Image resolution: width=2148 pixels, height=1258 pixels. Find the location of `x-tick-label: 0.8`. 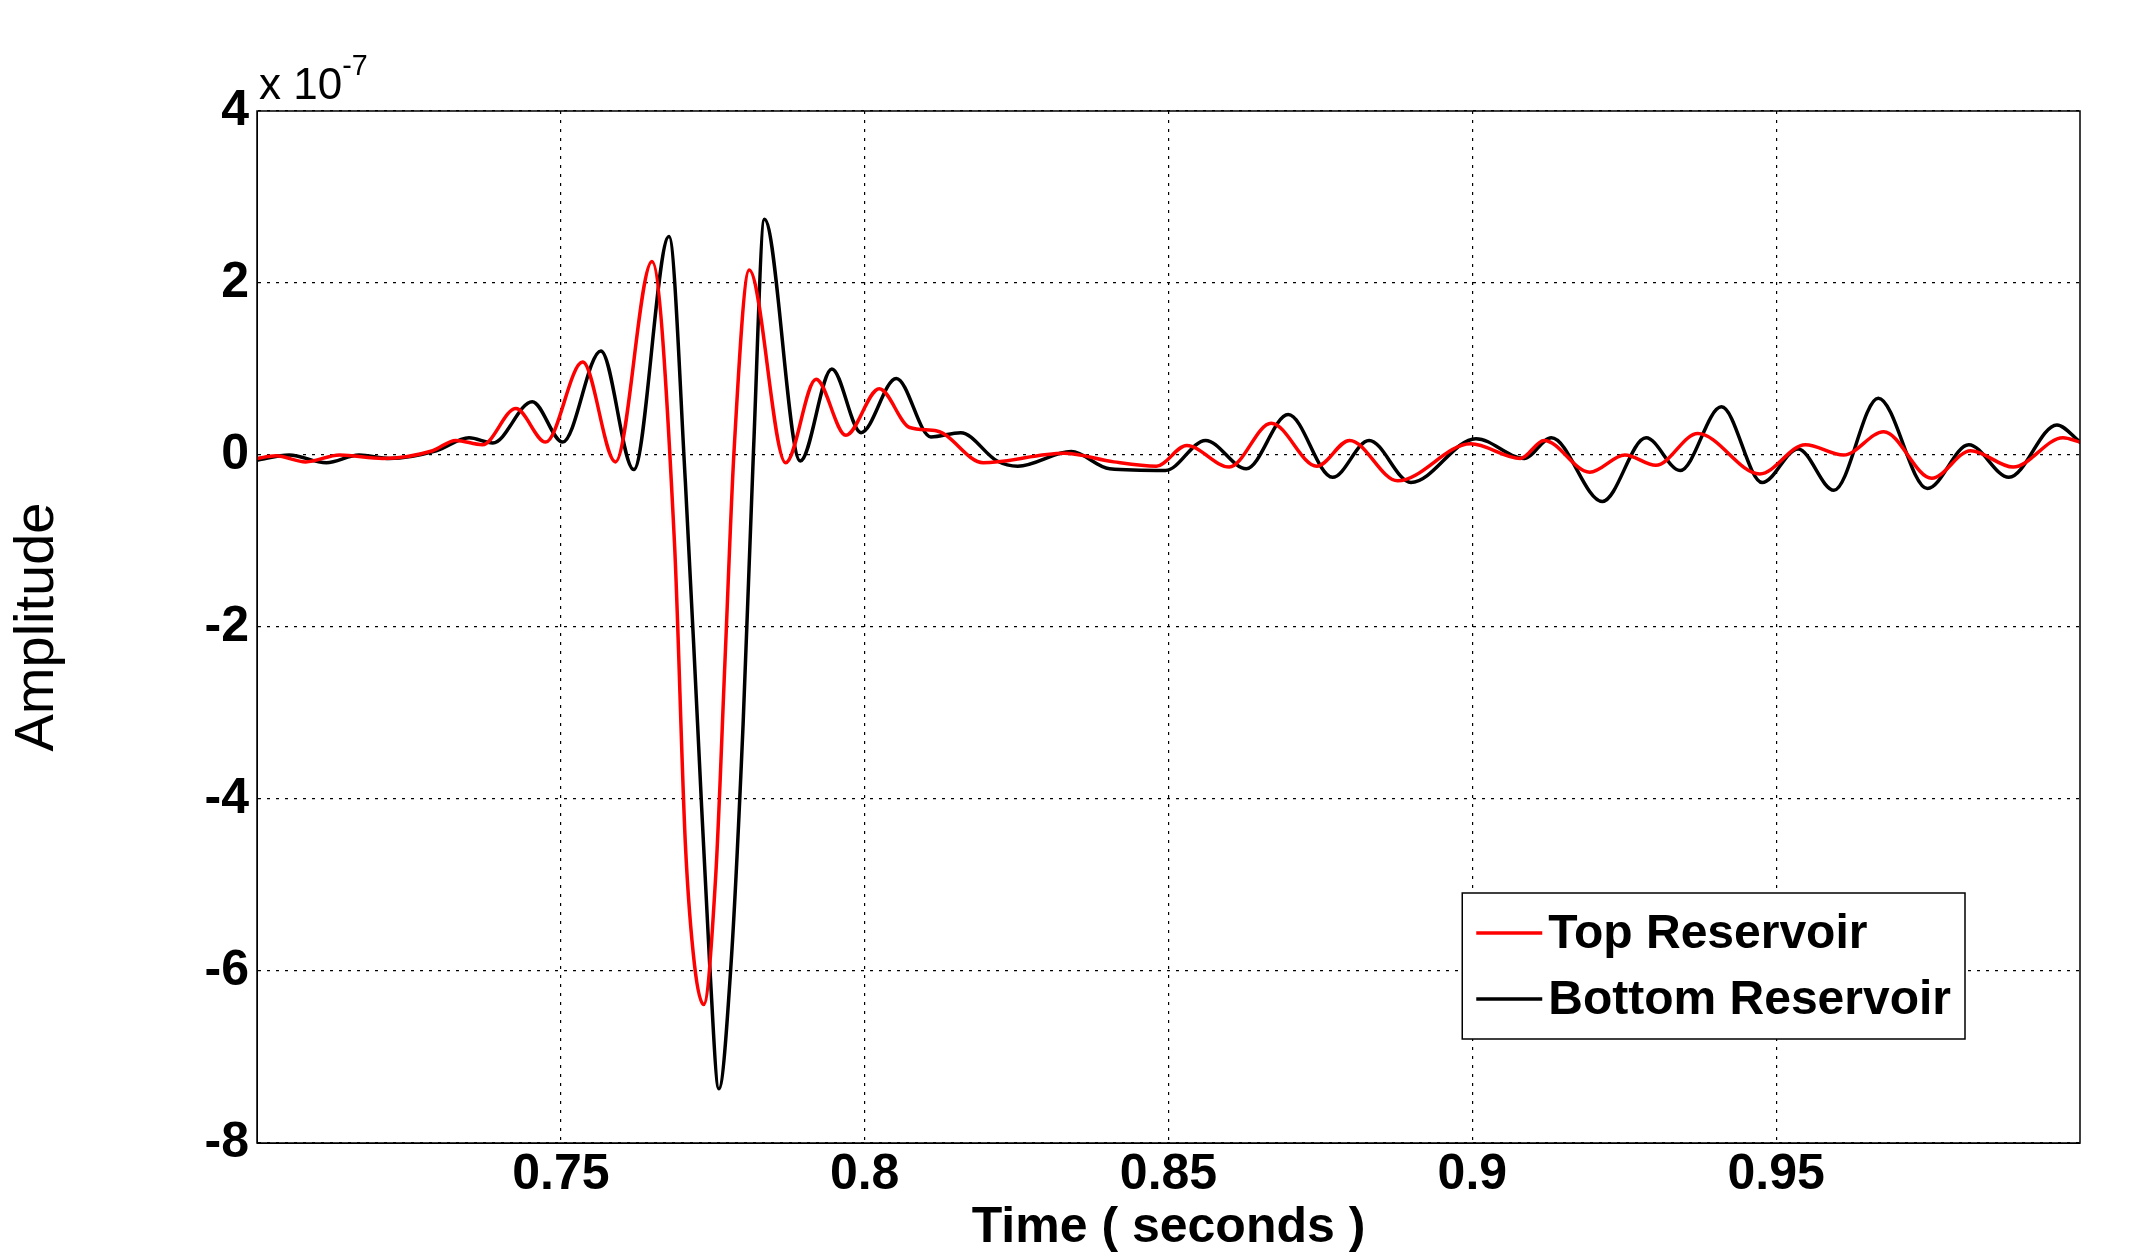

x-tick-label: 0.8 is located at coordinates (864, 1171).